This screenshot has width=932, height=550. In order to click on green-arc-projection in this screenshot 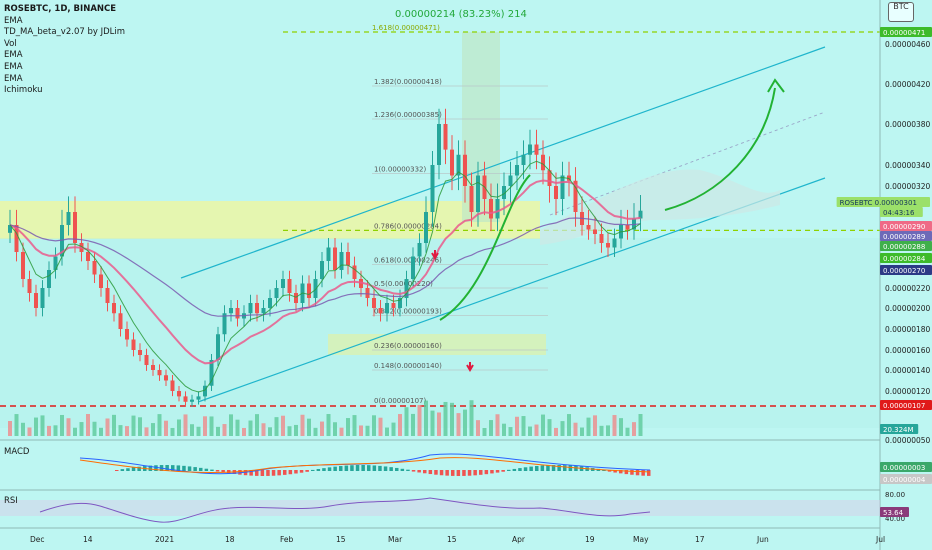, I will do `click(720, 149)`.